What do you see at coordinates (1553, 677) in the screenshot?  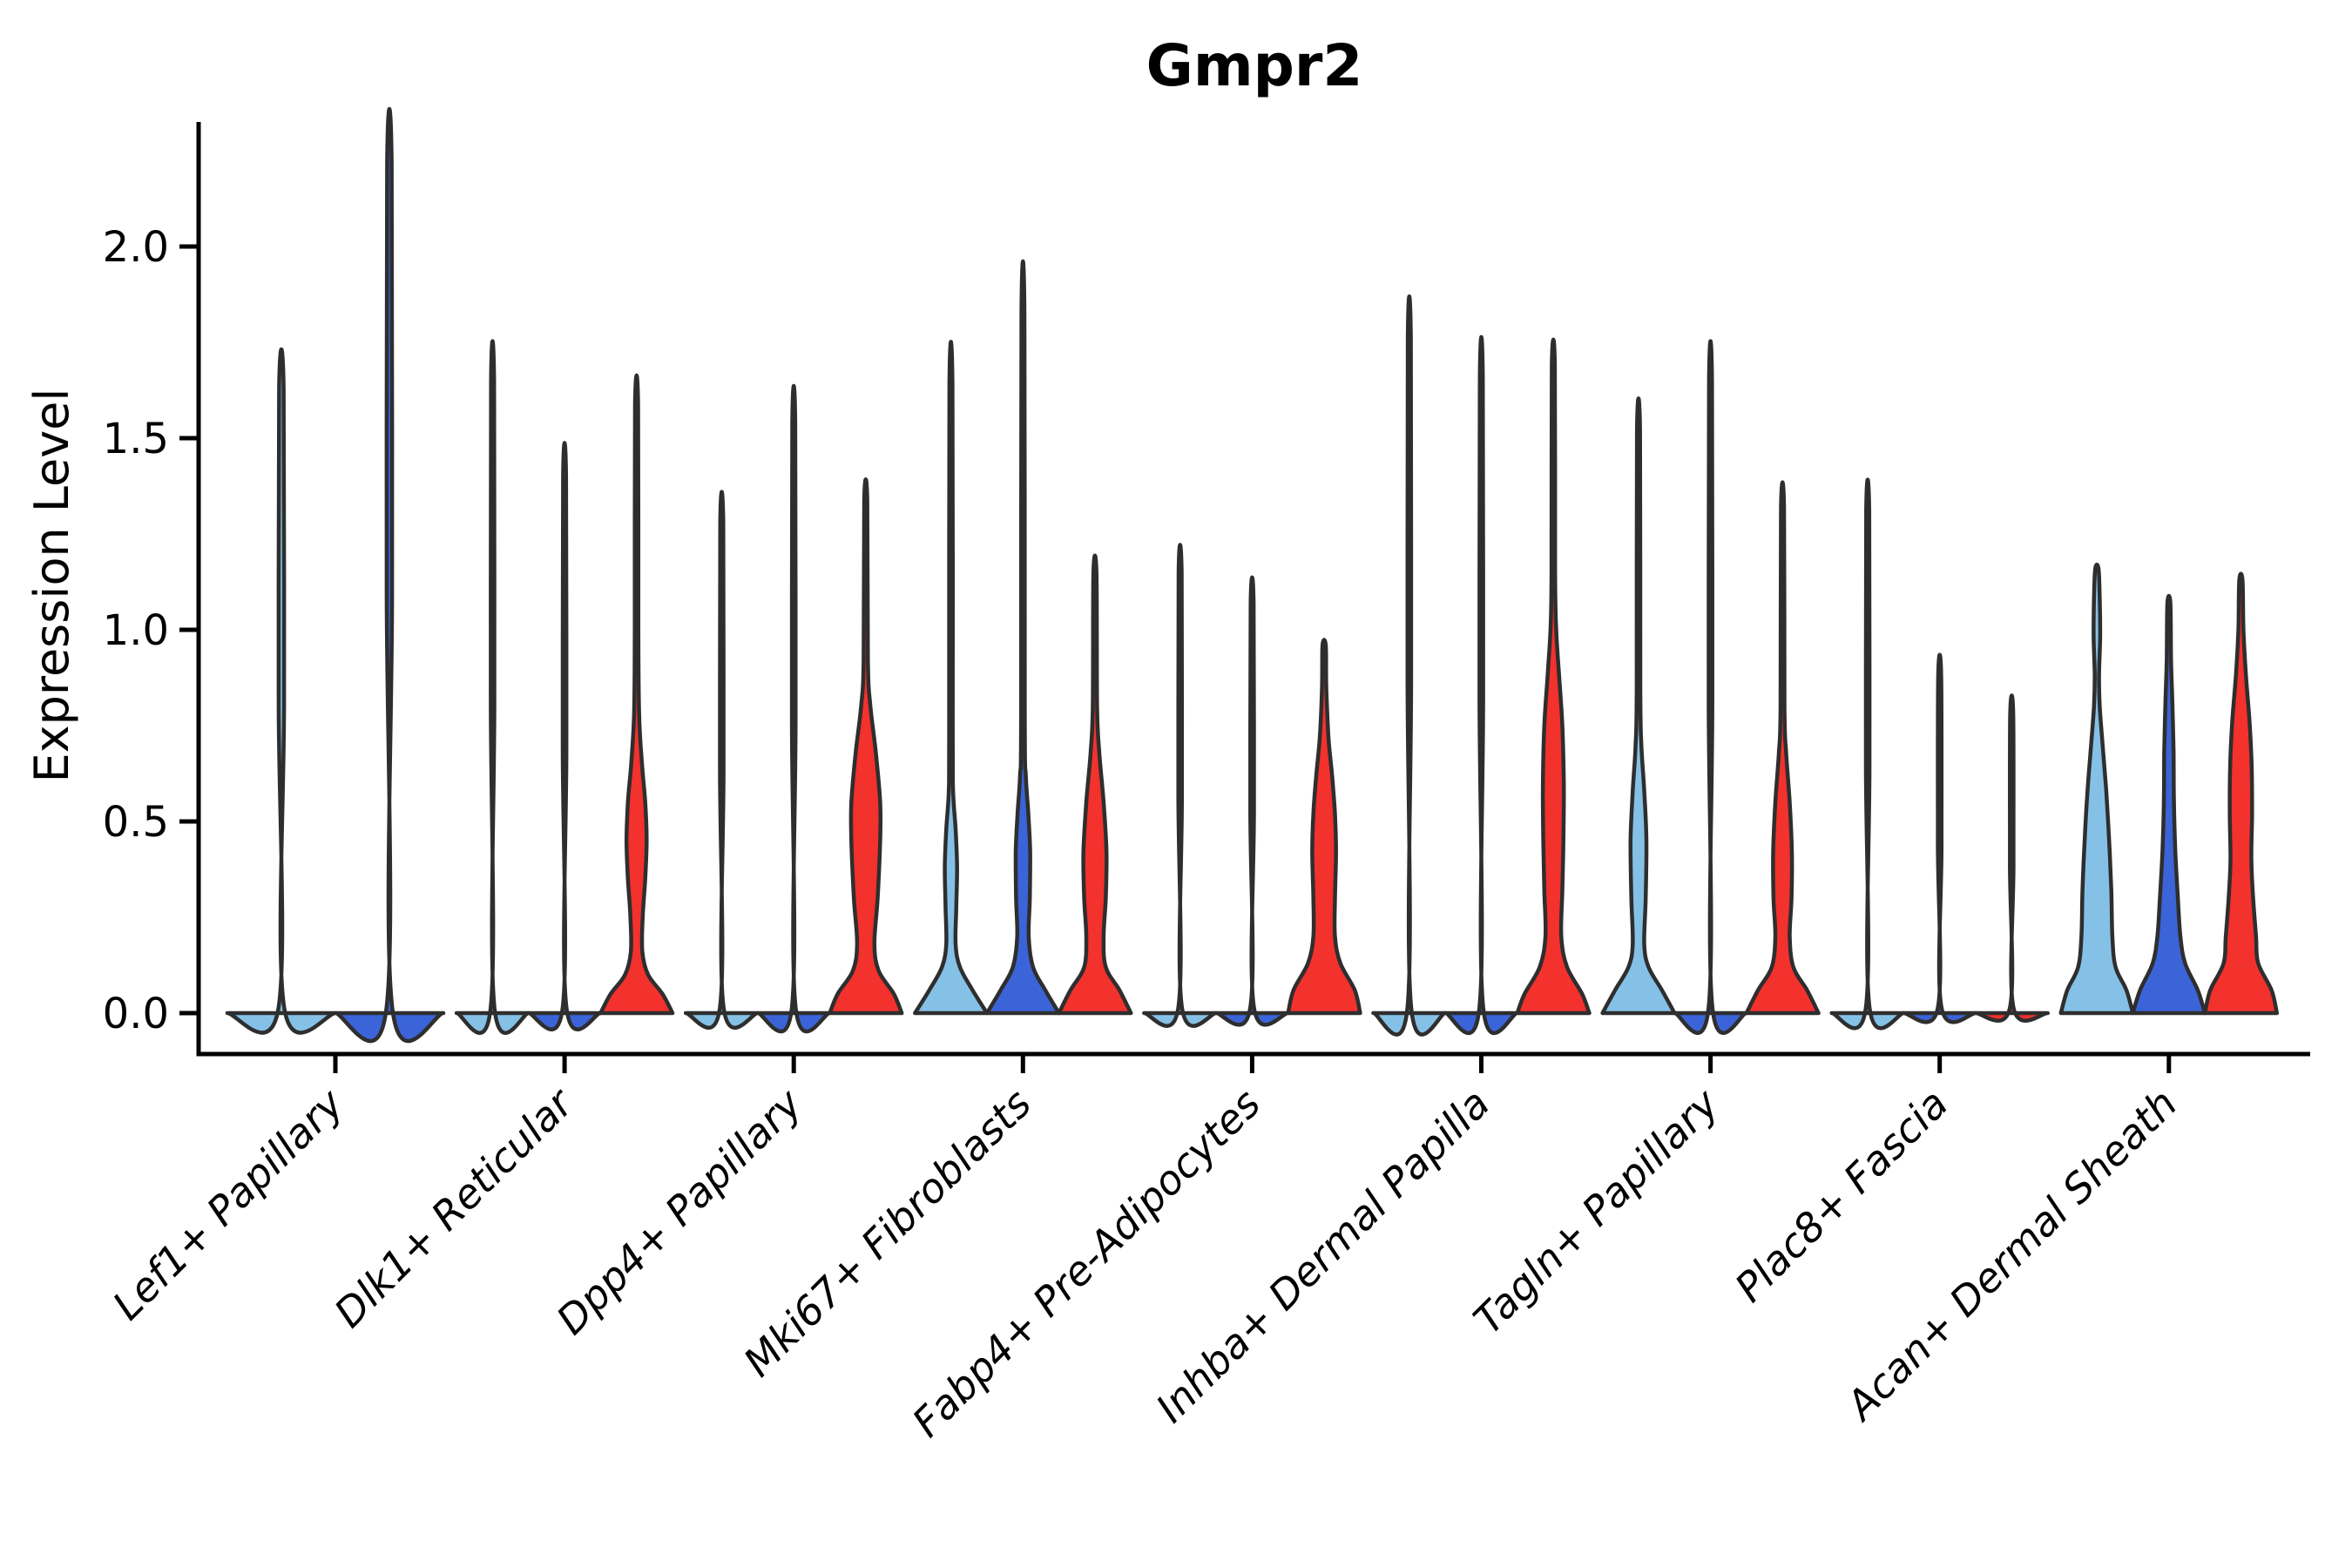 I see `violin-inhba-red` at bounding box center [1553, 677].